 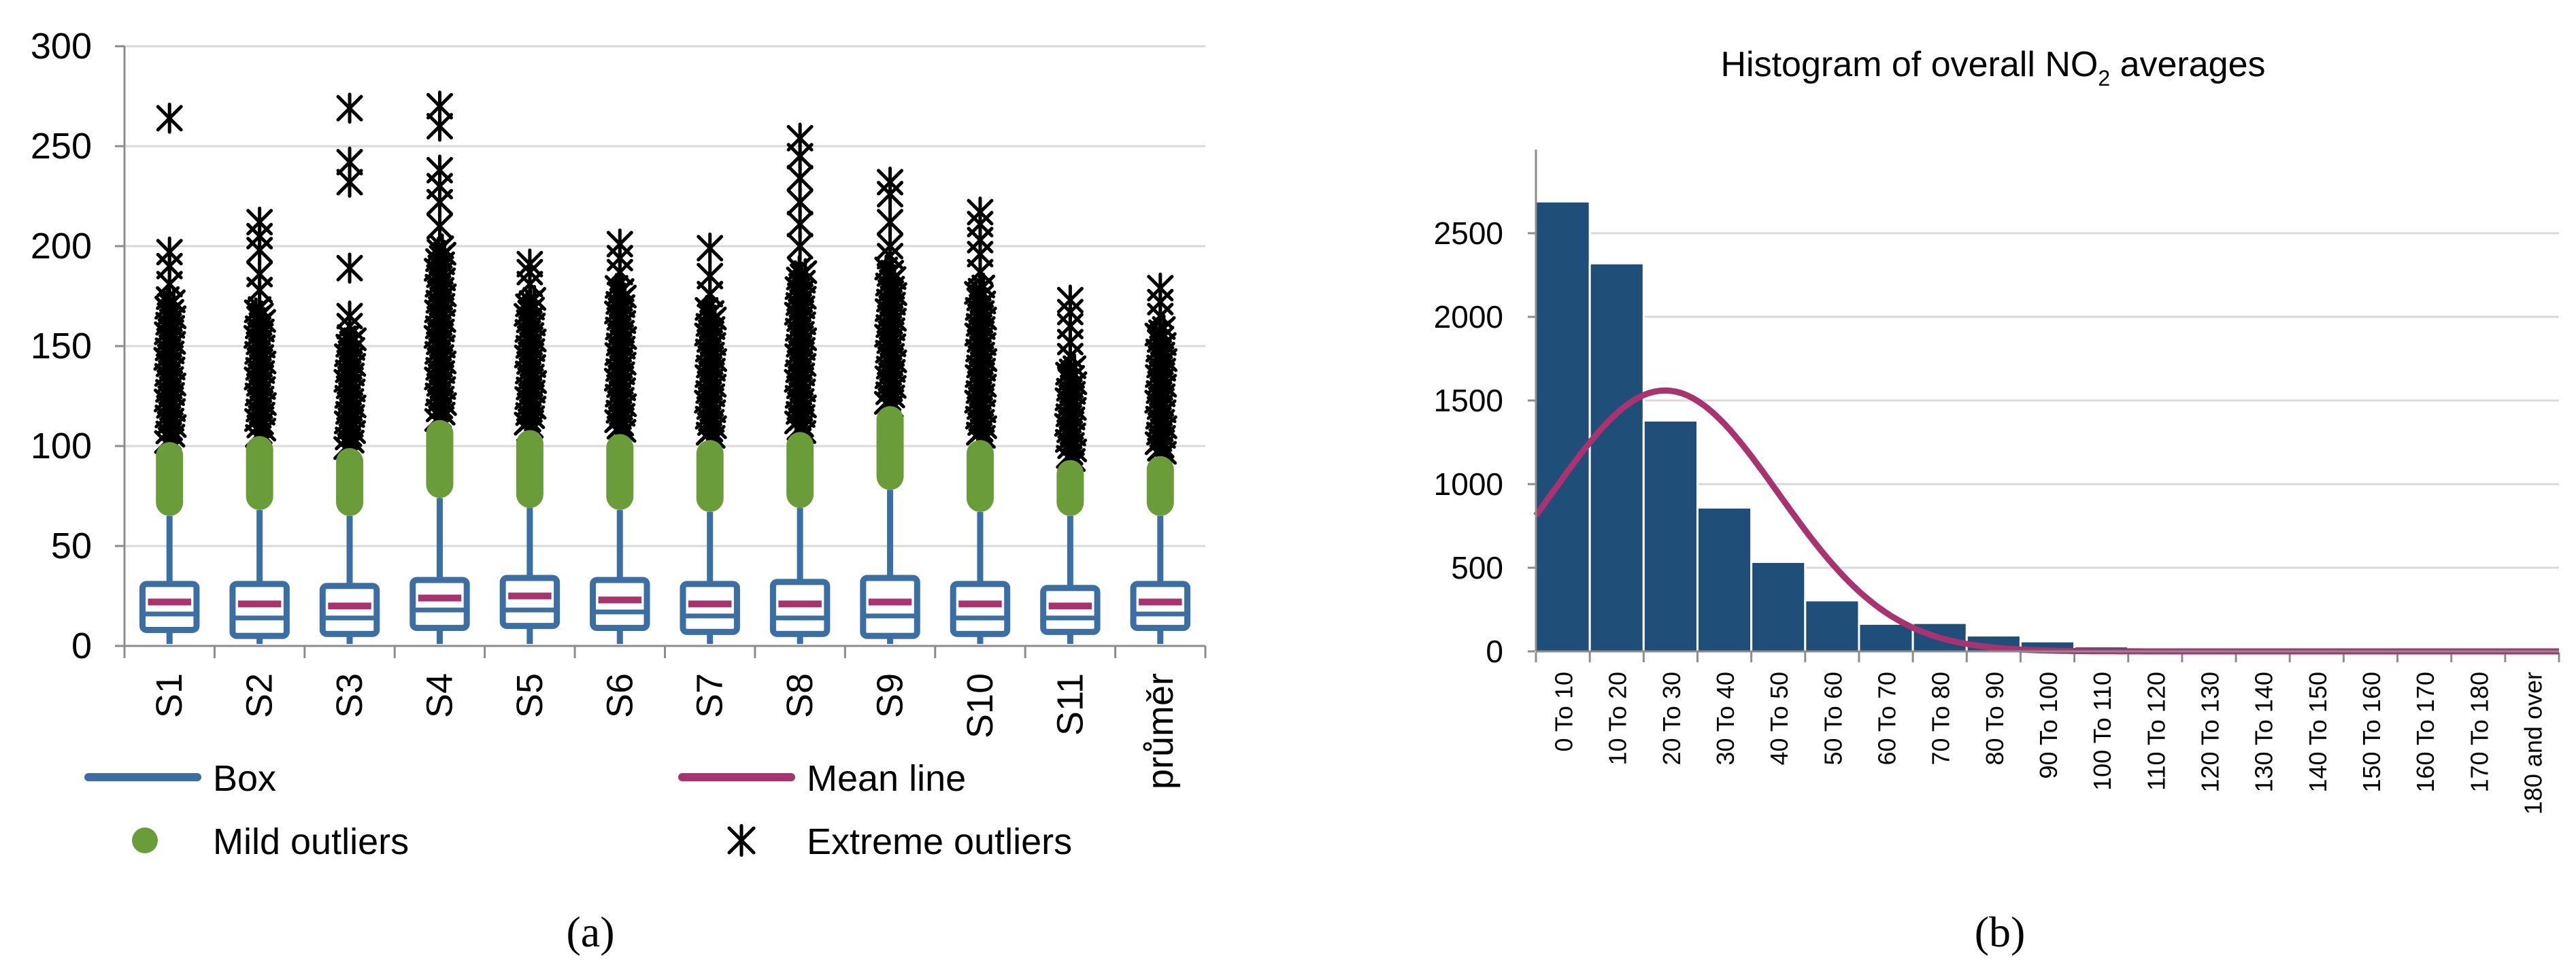 What do you see at coordinates (1887, 718) in the screenshot?
I see `histogram-x-tick-label: 60 To 70` at bounding box center [1887, 718].